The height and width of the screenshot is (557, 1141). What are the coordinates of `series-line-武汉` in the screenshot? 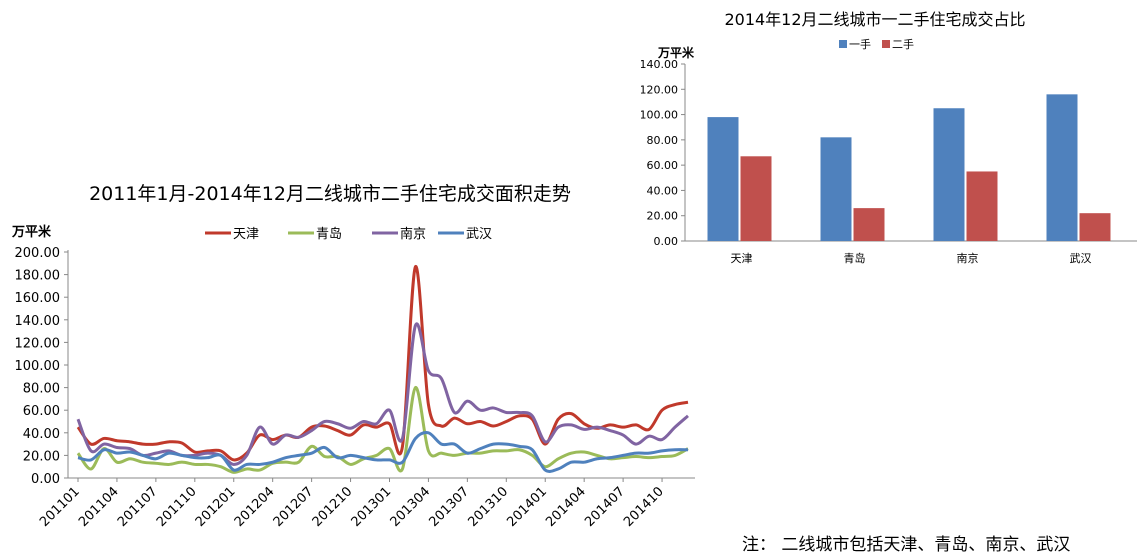 It's located at (383, 452).